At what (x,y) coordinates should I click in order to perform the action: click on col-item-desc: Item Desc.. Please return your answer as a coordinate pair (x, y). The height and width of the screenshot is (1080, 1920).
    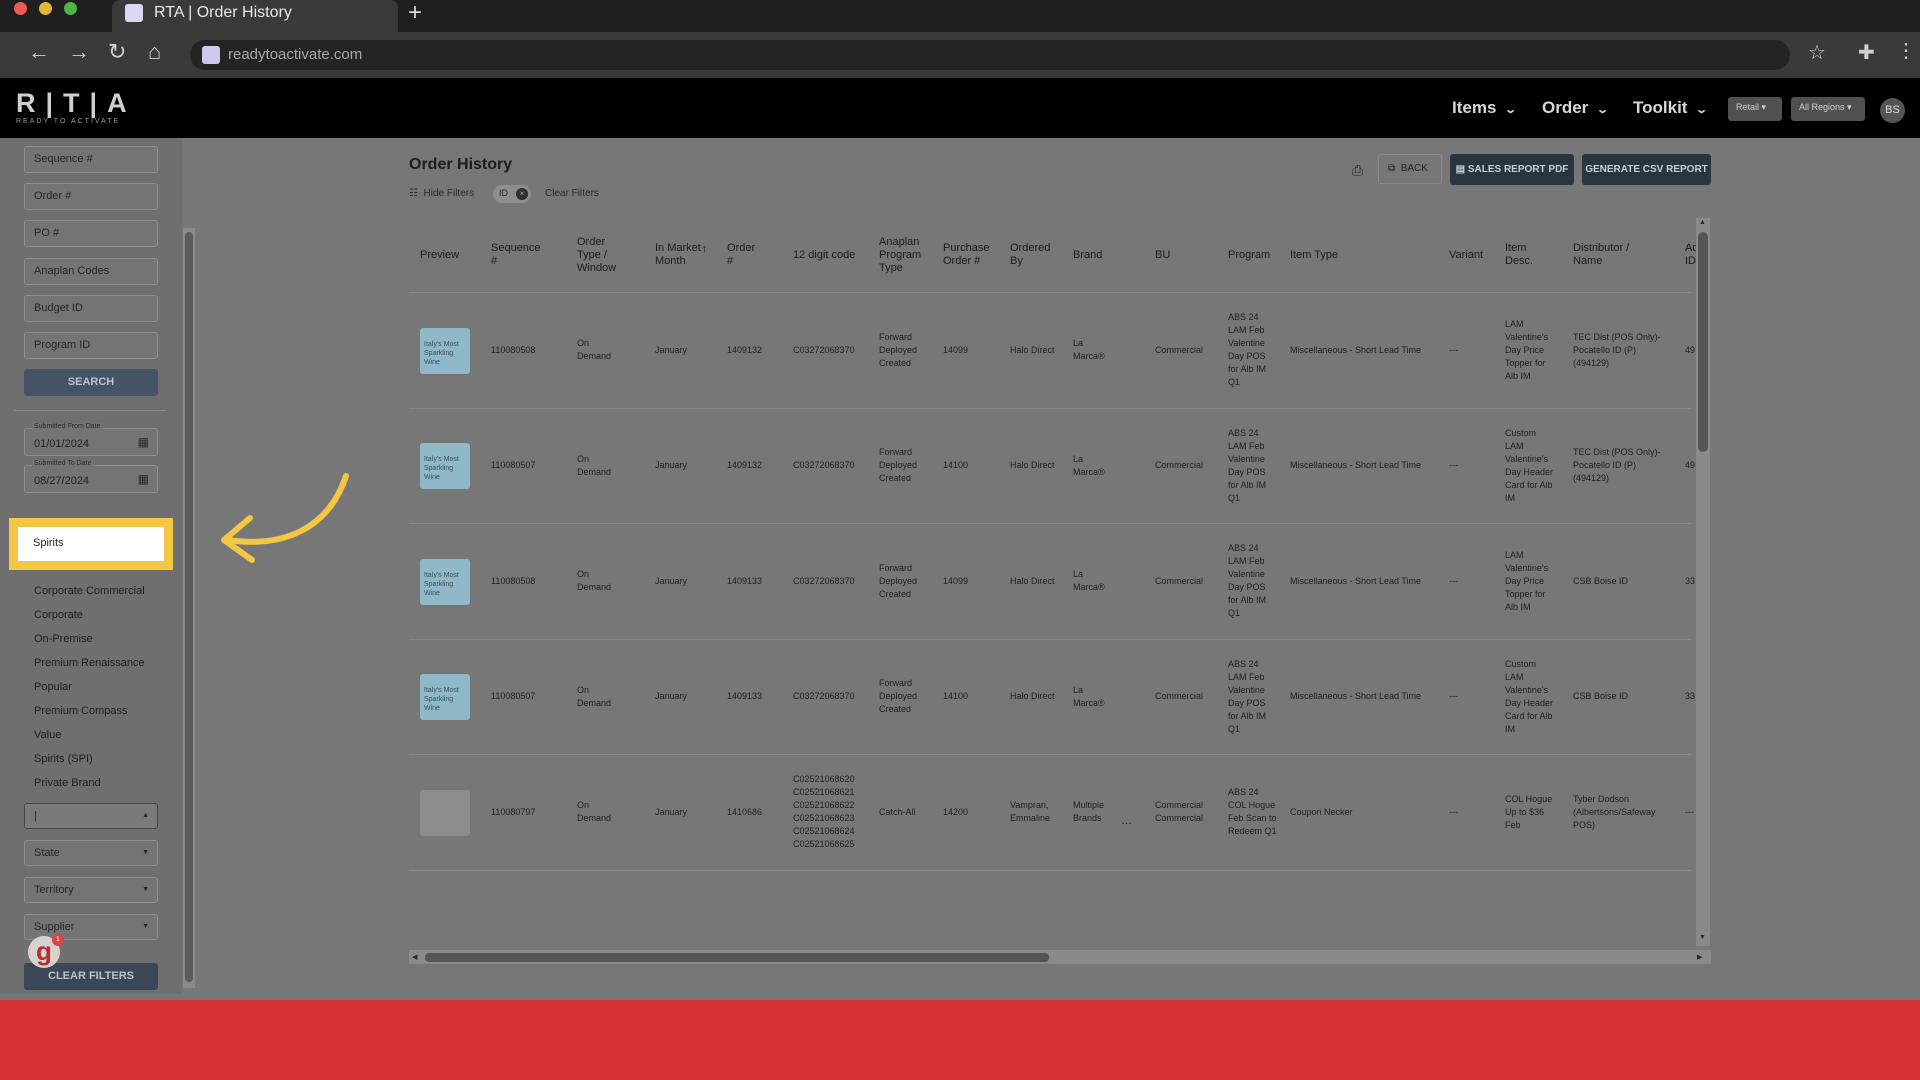
    Looking at the image, I should click on (1519, 254).